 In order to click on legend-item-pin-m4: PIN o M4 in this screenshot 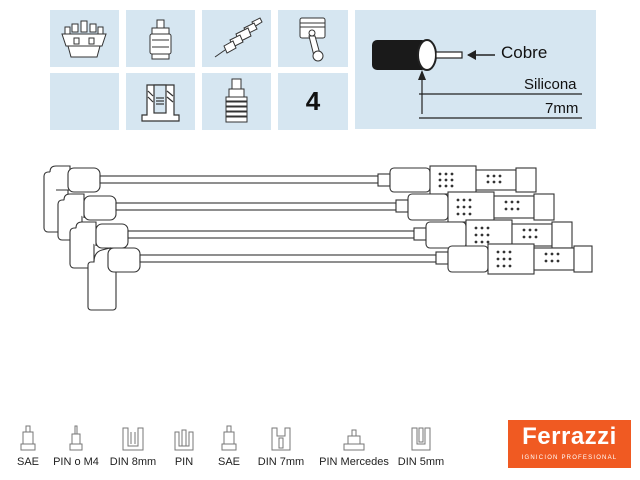, I will do `click(76, 446)`.